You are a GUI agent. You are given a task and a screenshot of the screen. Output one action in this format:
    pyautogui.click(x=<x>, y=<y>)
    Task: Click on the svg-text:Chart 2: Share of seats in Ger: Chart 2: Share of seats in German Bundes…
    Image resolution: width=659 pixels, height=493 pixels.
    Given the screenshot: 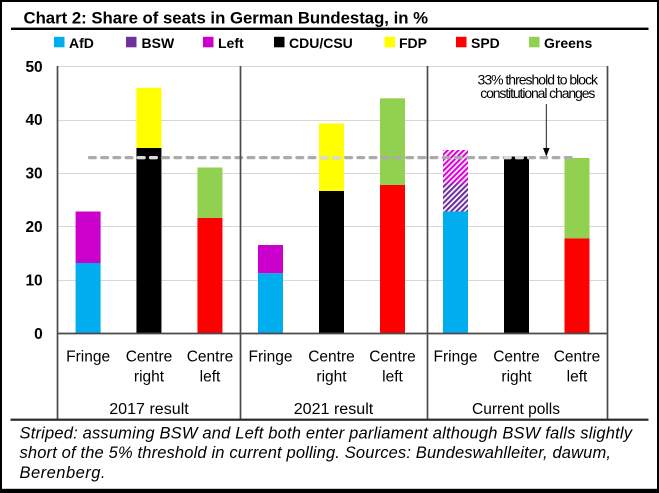 What is the action you would take?
    pyautogui.click(x=226, y=18)
    